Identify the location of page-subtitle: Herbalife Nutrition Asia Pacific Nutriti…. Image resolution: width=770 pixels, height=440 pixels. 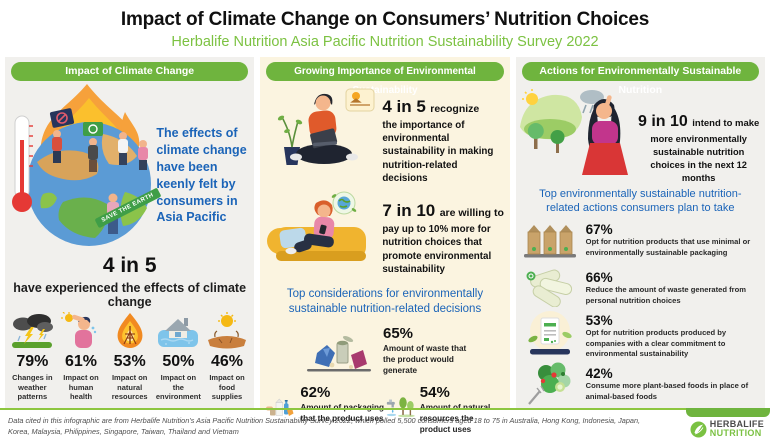
(385, 42).